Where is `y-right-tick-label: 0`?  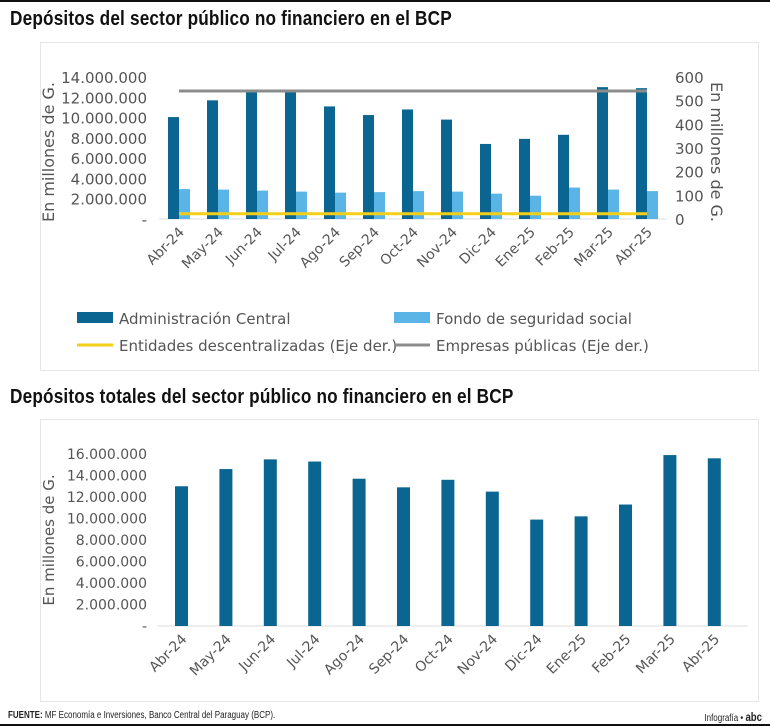
y-right-tick-label: 0 is located at coordinates (680, 220).